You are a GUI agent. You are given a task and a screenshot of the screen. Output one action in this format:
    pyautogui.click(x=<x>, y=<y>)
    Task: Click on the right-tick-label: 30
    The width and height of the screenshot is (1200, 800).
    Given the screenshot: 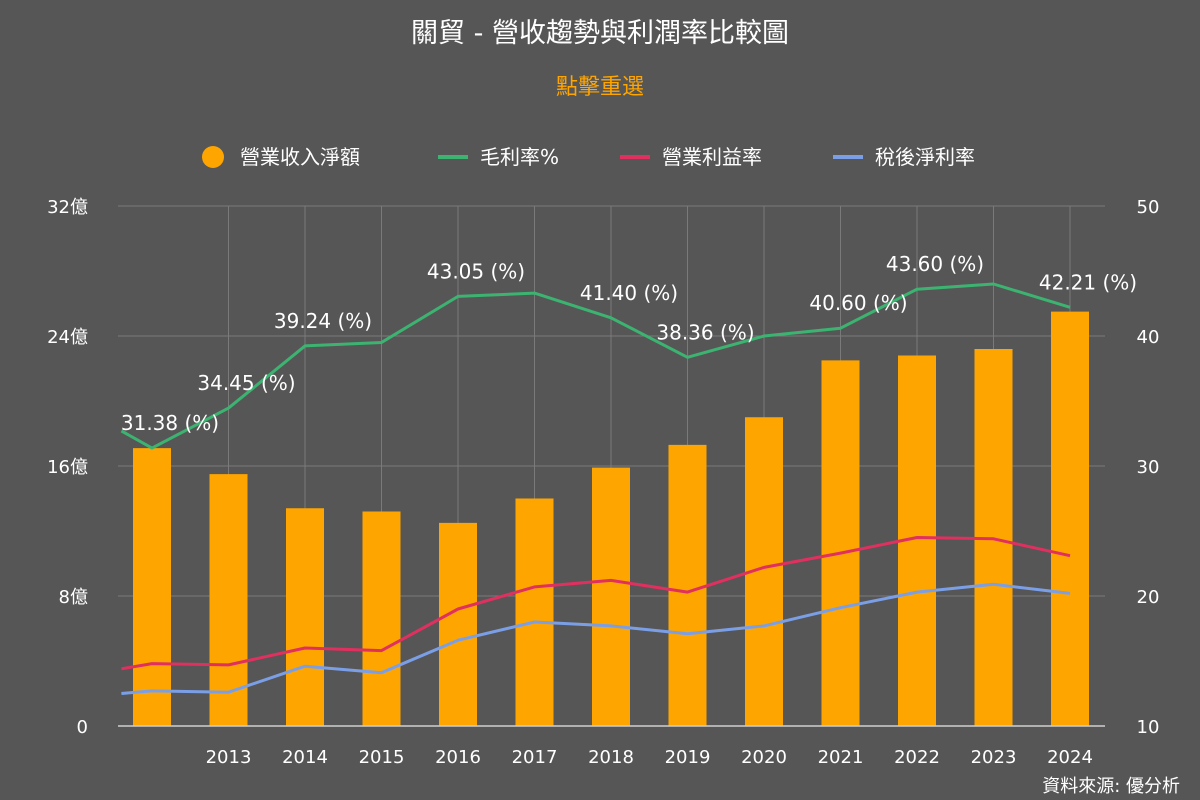 What is the action you would take?
    pyautogui.click(x=1148, y=467)
    